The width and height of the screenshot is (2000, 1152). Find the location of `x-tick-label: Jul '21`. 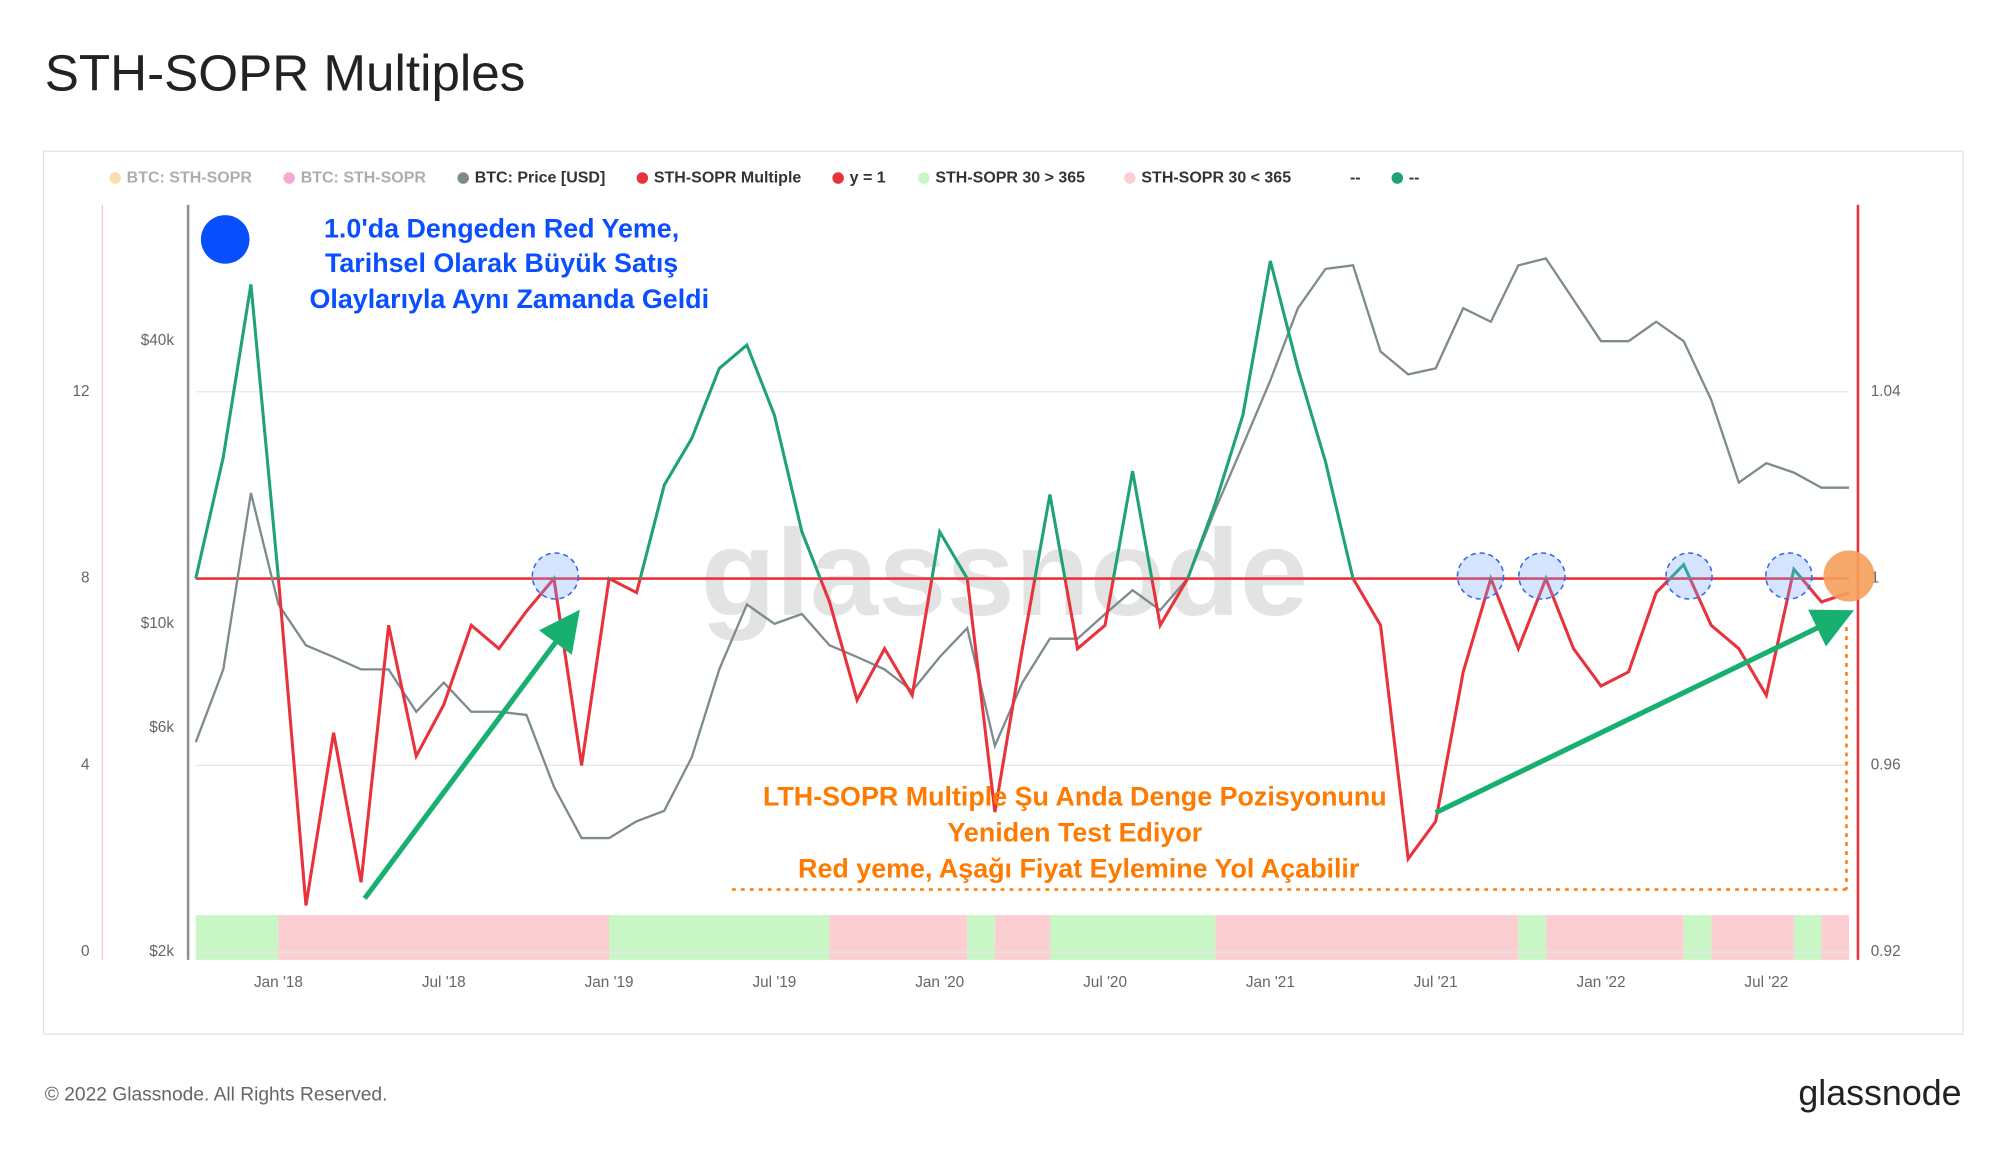

x-tick-label: Jul '21 is located at coordinates (1436, 982).